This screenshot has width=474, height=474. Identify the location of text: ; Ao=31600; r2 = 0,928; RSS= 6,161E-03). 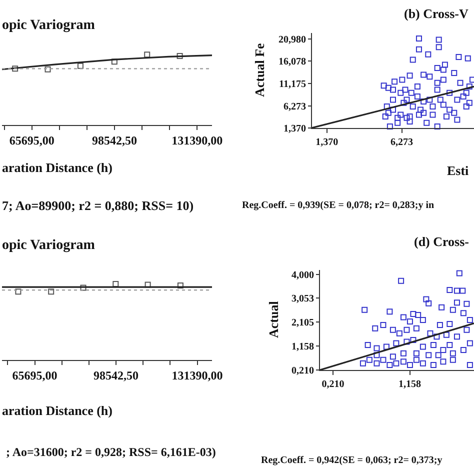
(111, 452).